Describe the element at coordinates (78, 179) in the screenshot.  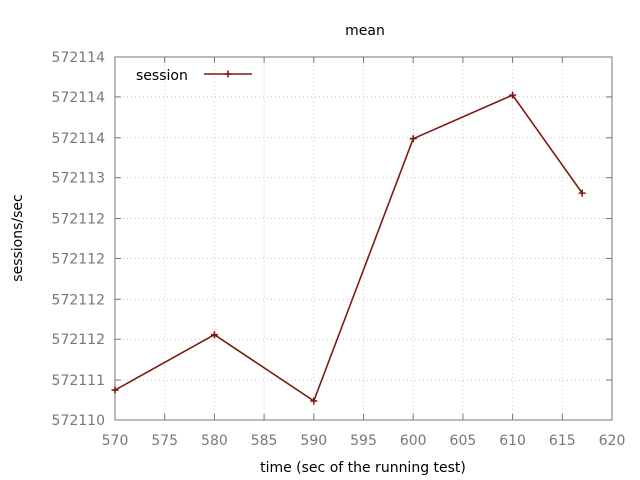
I see `y-tick-label: 572113` at that location.